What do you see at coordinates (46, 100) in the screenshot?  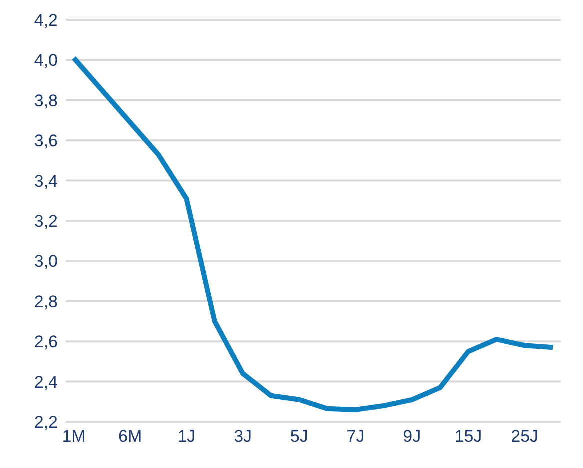 I see `y-tick-label: 3,8` at bounding box center [46, 100].